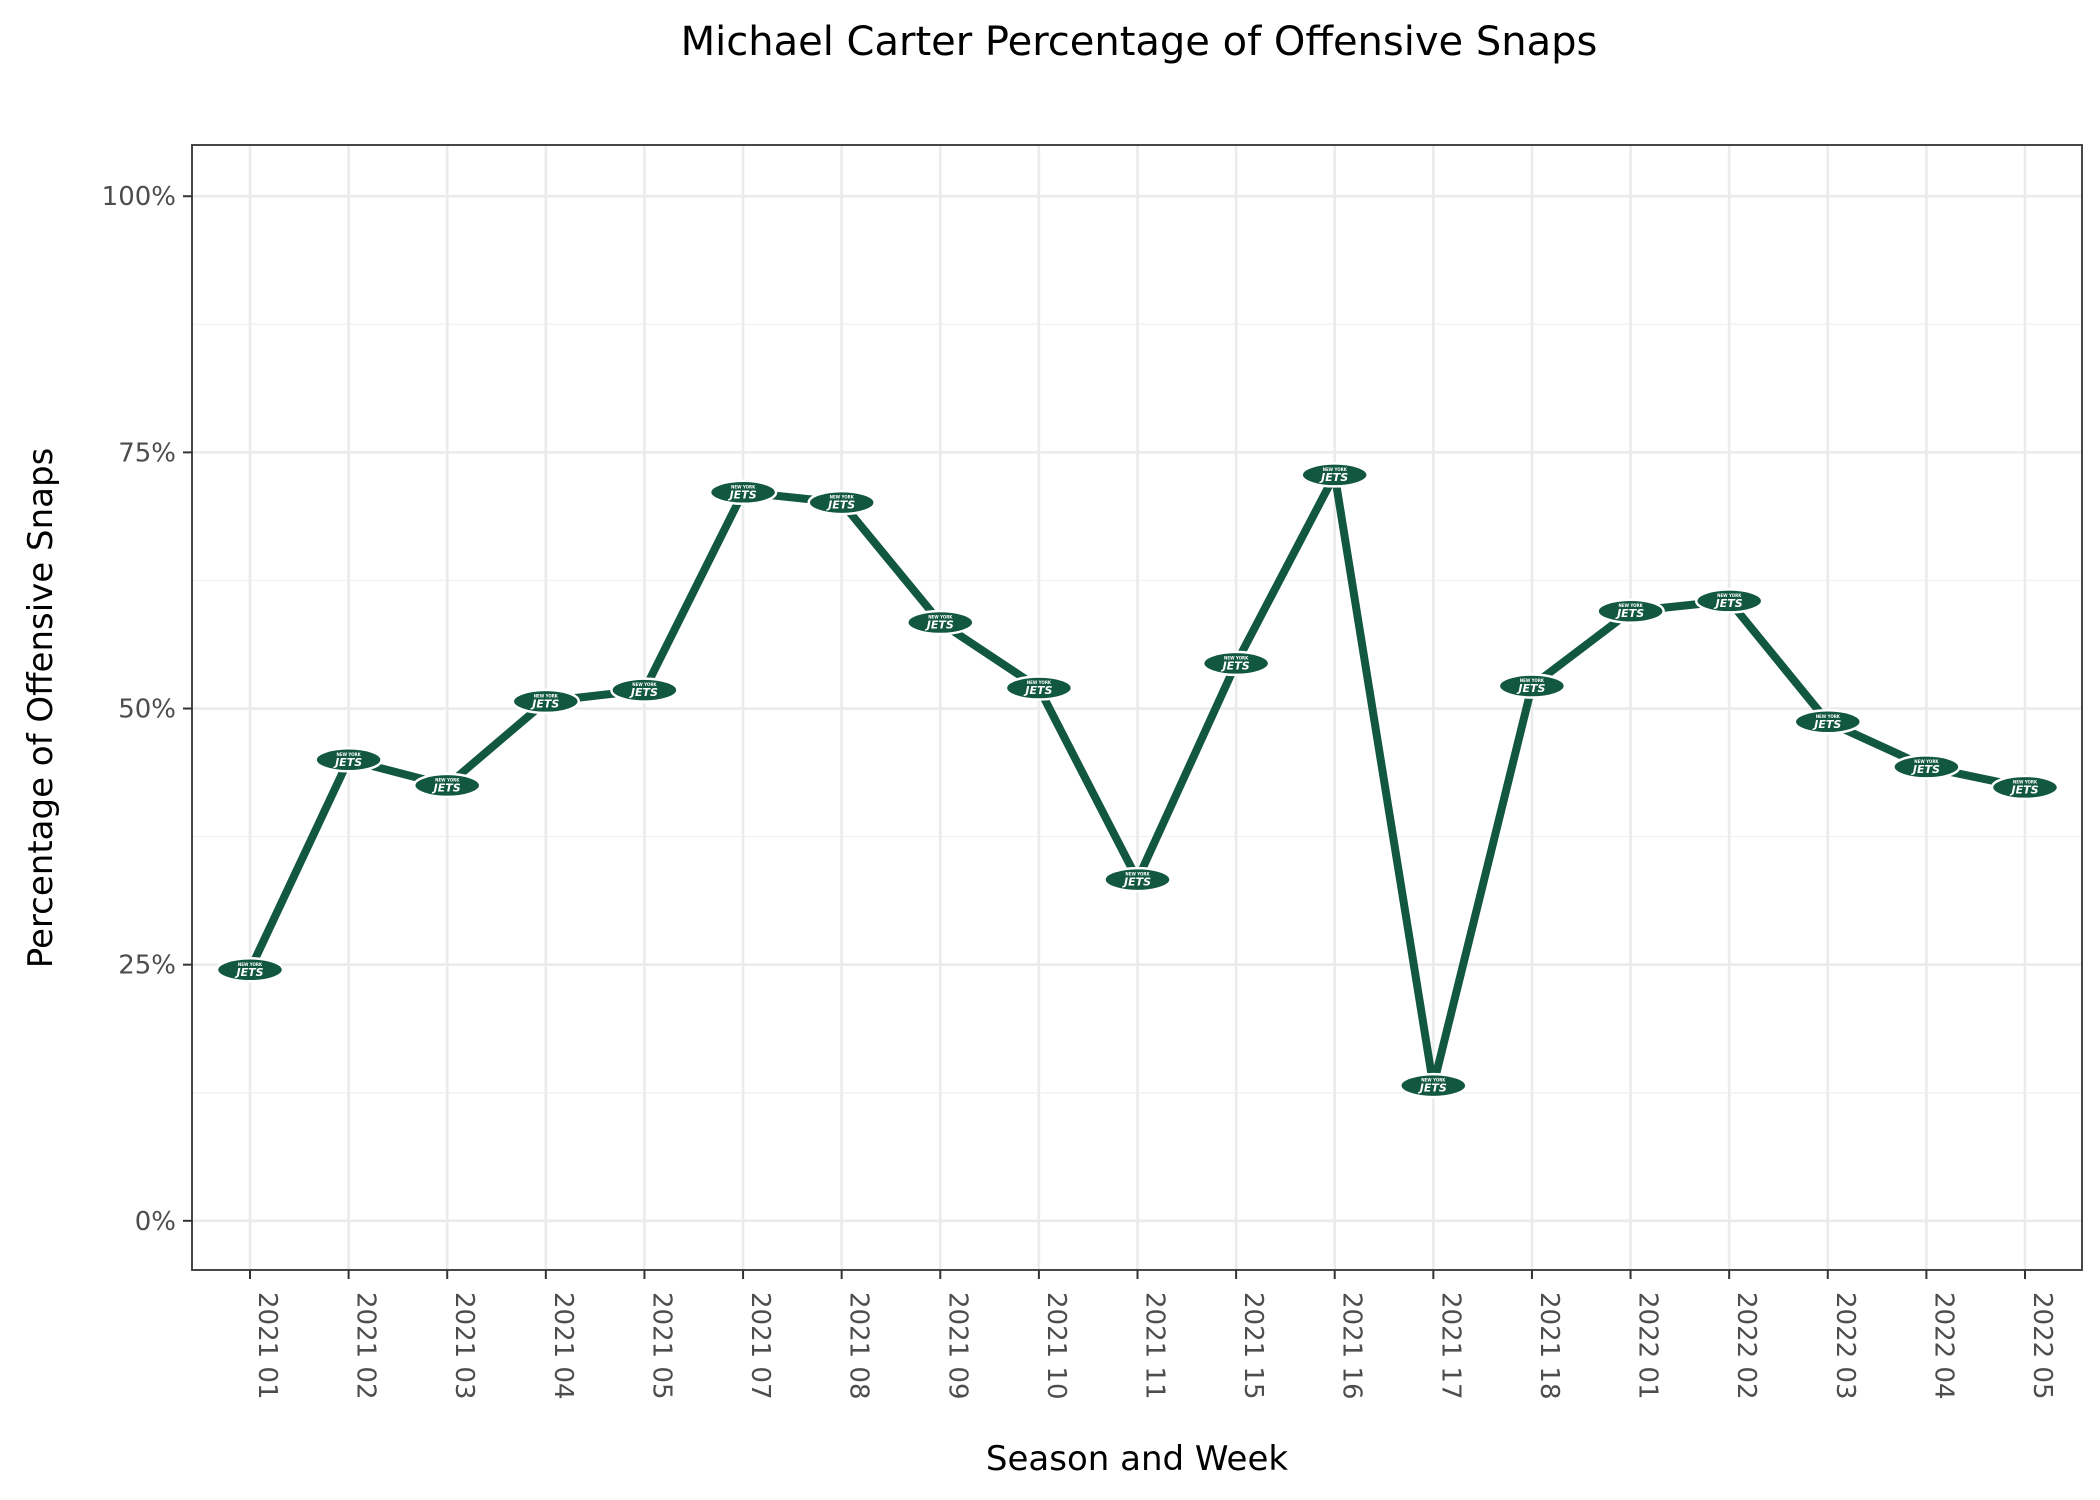 This screenshot has height=1500, width=2100. I want to click on x-tick-label: 2021 01, so click(267, 1346).